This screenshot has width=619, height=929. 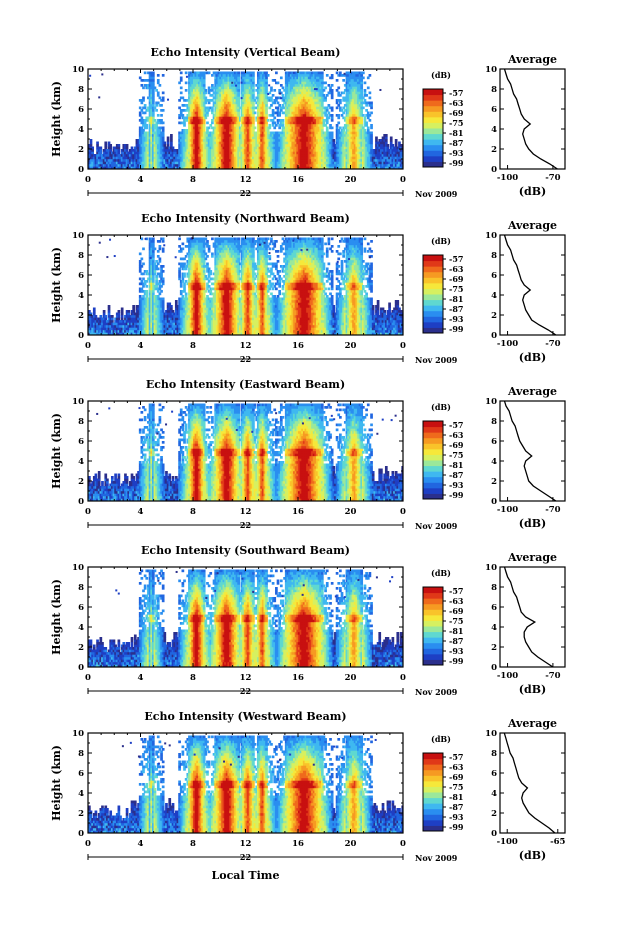 I want to click on colorbar-tick-label: -81, so click(x=456, y=133).